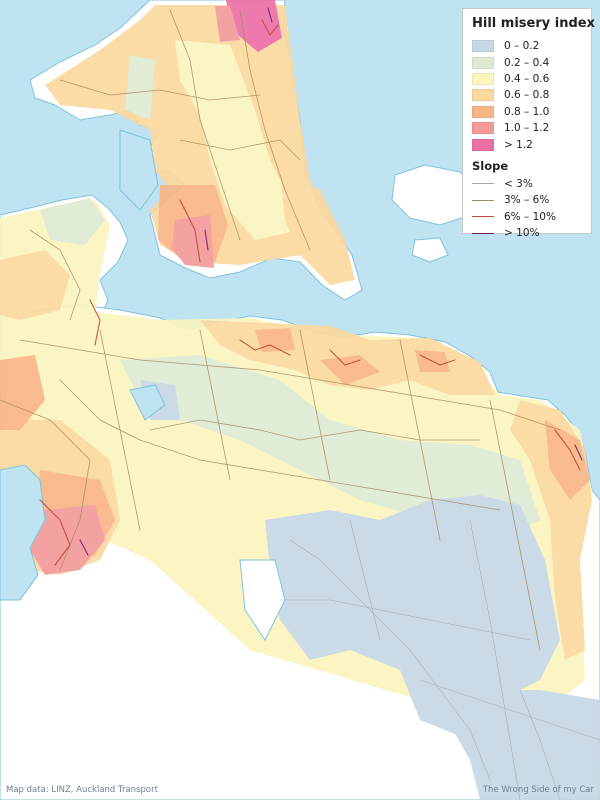  I want to click on legend-class-label: 0.6 – 0.8, so click(527, 95).